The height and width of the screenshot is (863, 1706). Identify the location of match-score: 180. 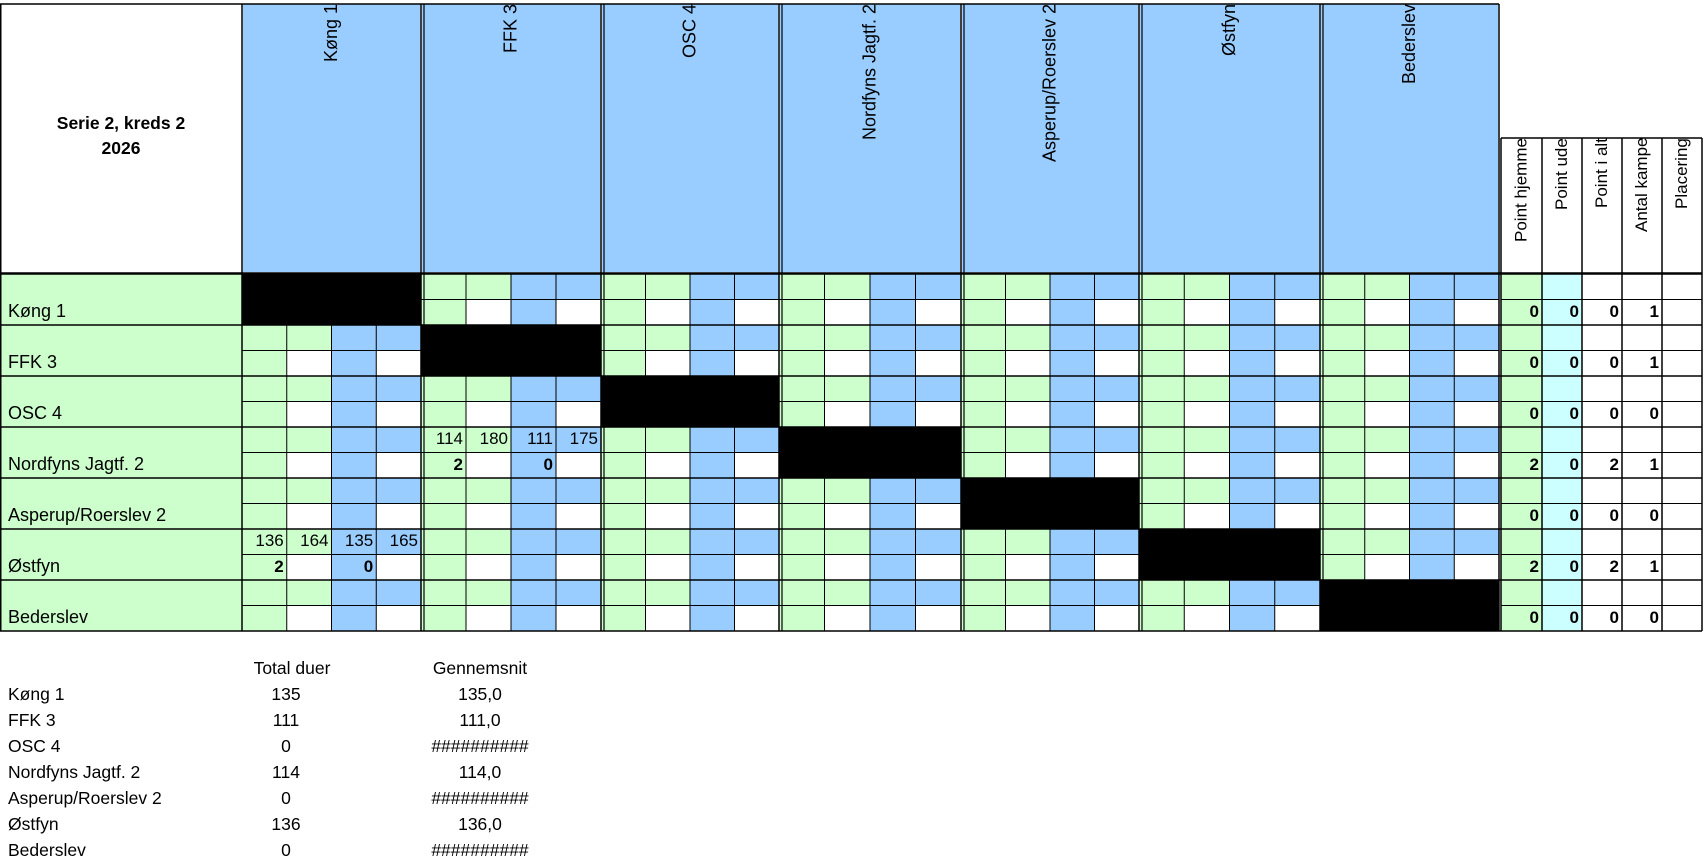
(493, 438).